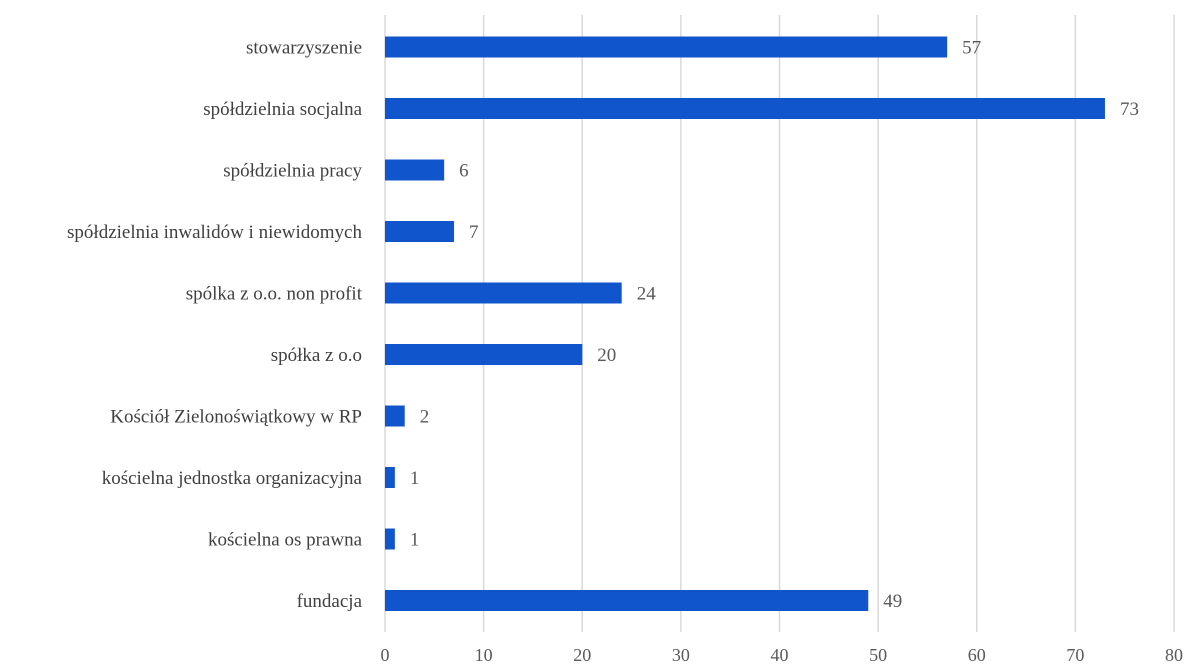 This screenshot has height=668, width=1189. What do you see at coordinates (977, 655) in the screenshot?
I see `x-tick-label: 60` at bounding box center [977, 655].